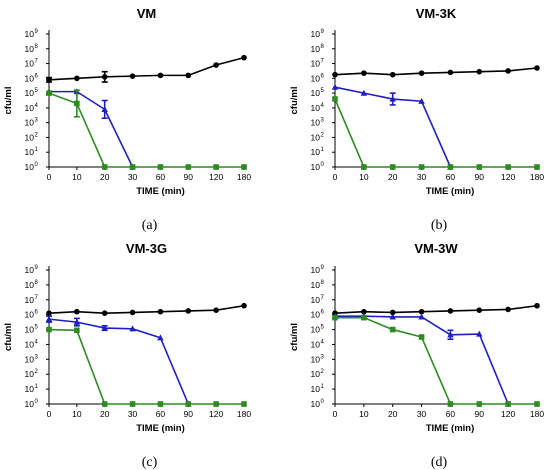 This screenshot has height=470, width=550. I want to click on y-tick-exponent: 2, so click(37, 372).